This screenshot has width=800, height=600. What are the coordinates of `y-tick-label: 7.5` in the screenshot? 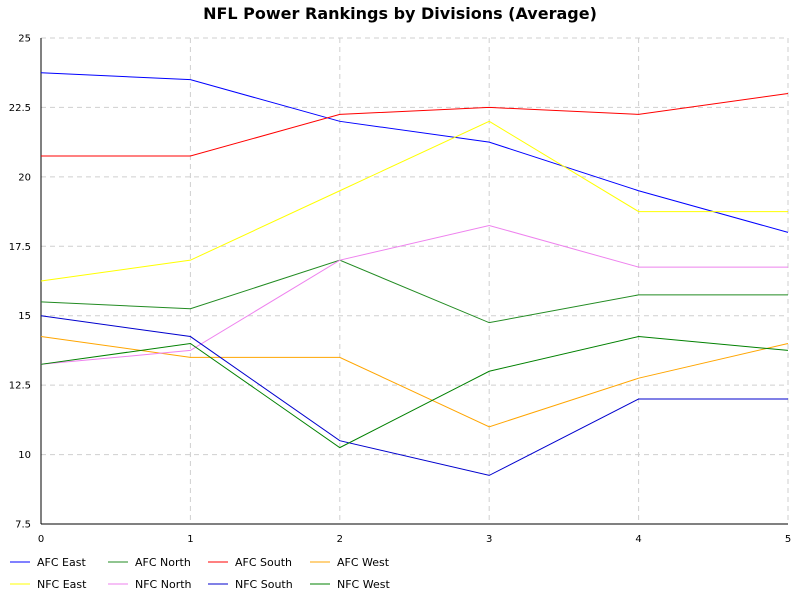 It's located at (23, 525).